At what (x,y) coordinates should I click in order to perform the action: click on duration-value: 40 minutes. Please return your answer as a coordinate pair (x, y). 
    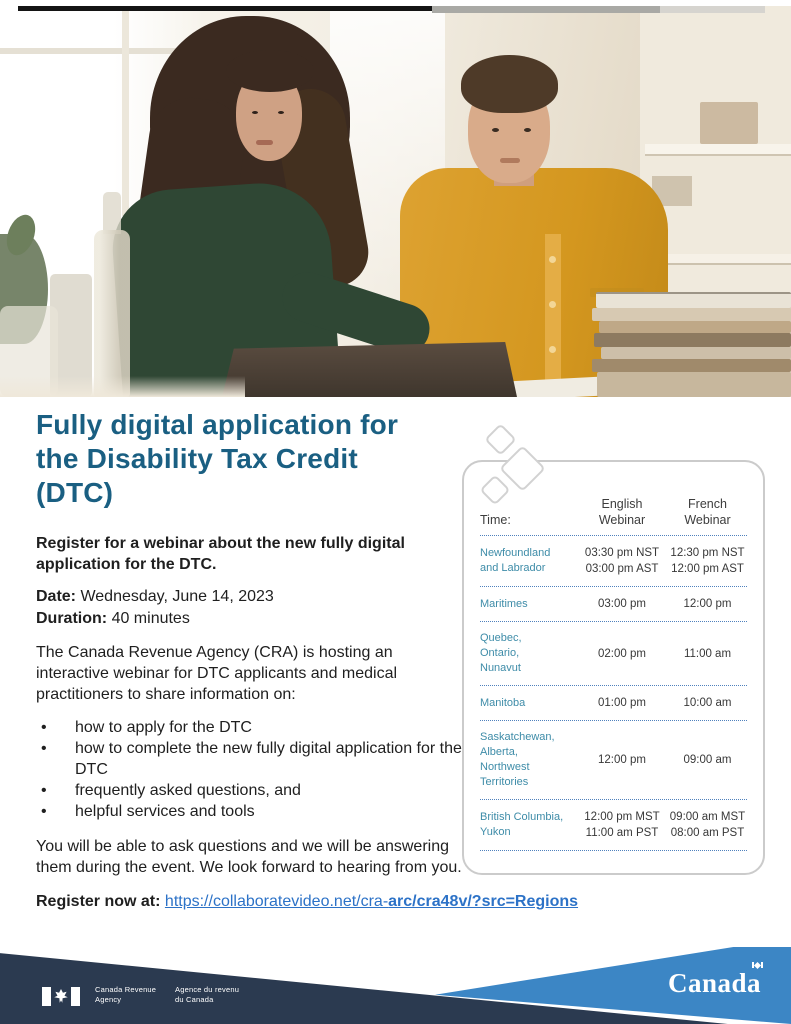
    Looking at the image, I should click on (150, 618).